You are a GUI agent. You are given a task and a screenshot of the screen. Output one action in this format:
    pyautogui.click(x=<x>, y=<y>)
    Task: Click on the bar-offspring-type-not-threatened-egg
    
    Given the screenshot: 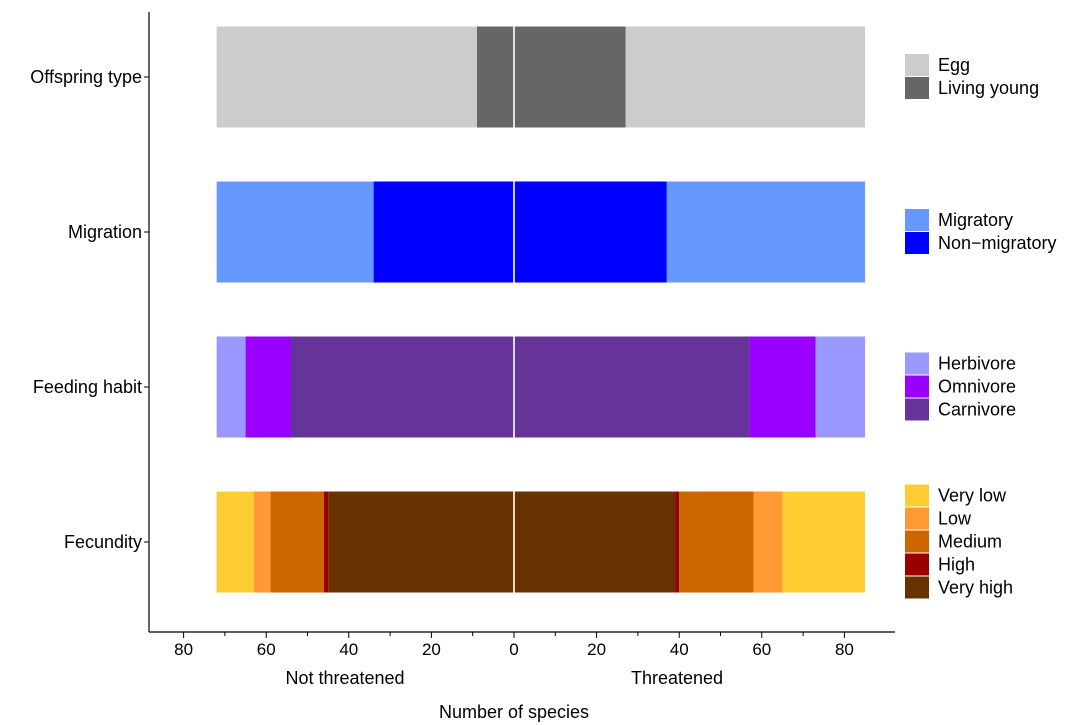 What is the action you would take?
    pyautogui.click(x=346, y=77)
    